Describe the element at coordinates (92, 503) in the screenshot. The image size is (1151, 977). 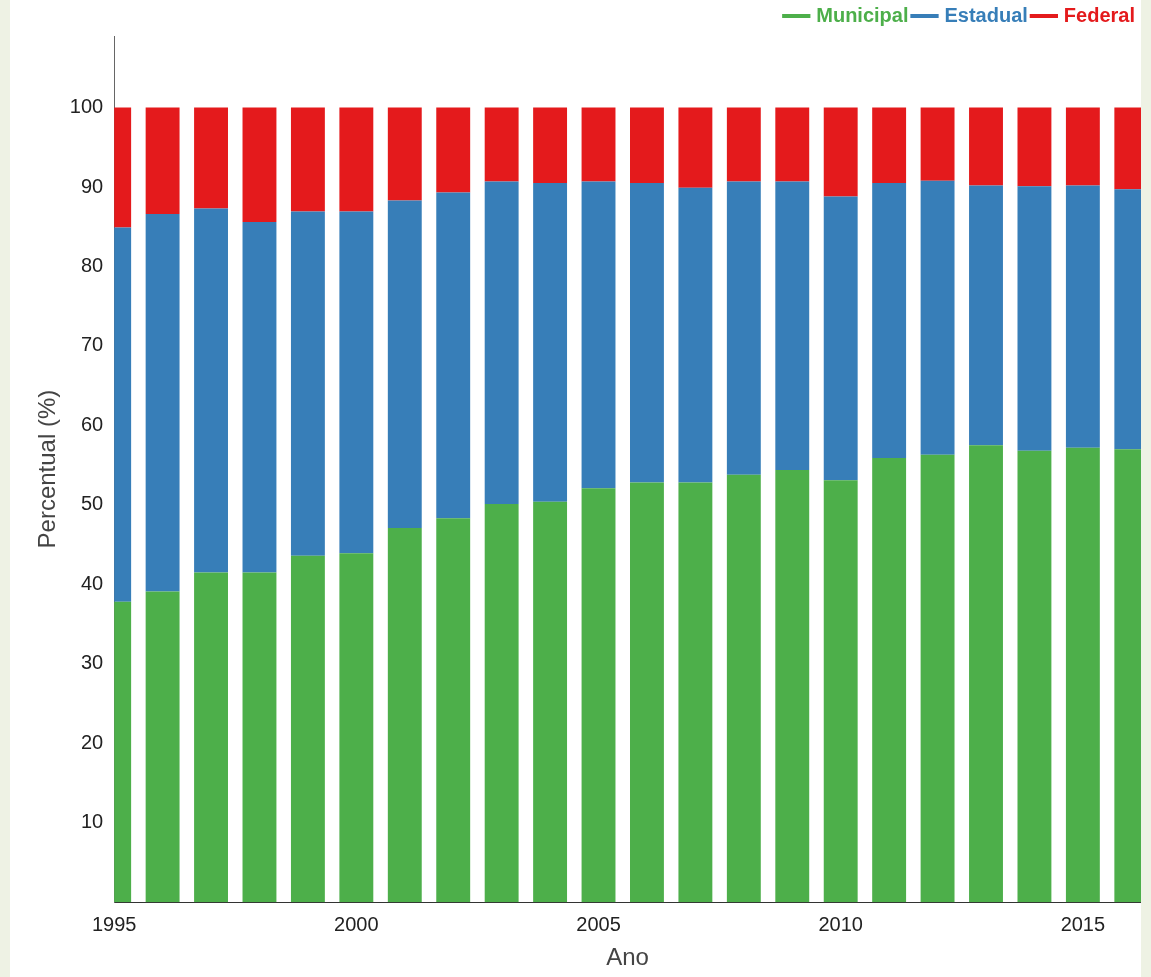
I see `y-tick-label: 50` at that location.